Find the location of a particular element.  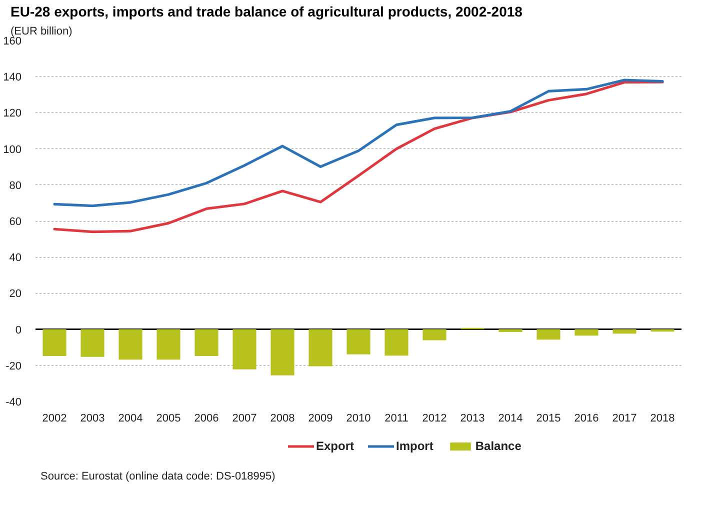

x-tick-label: 2002 is located at coordinates (54, 418).